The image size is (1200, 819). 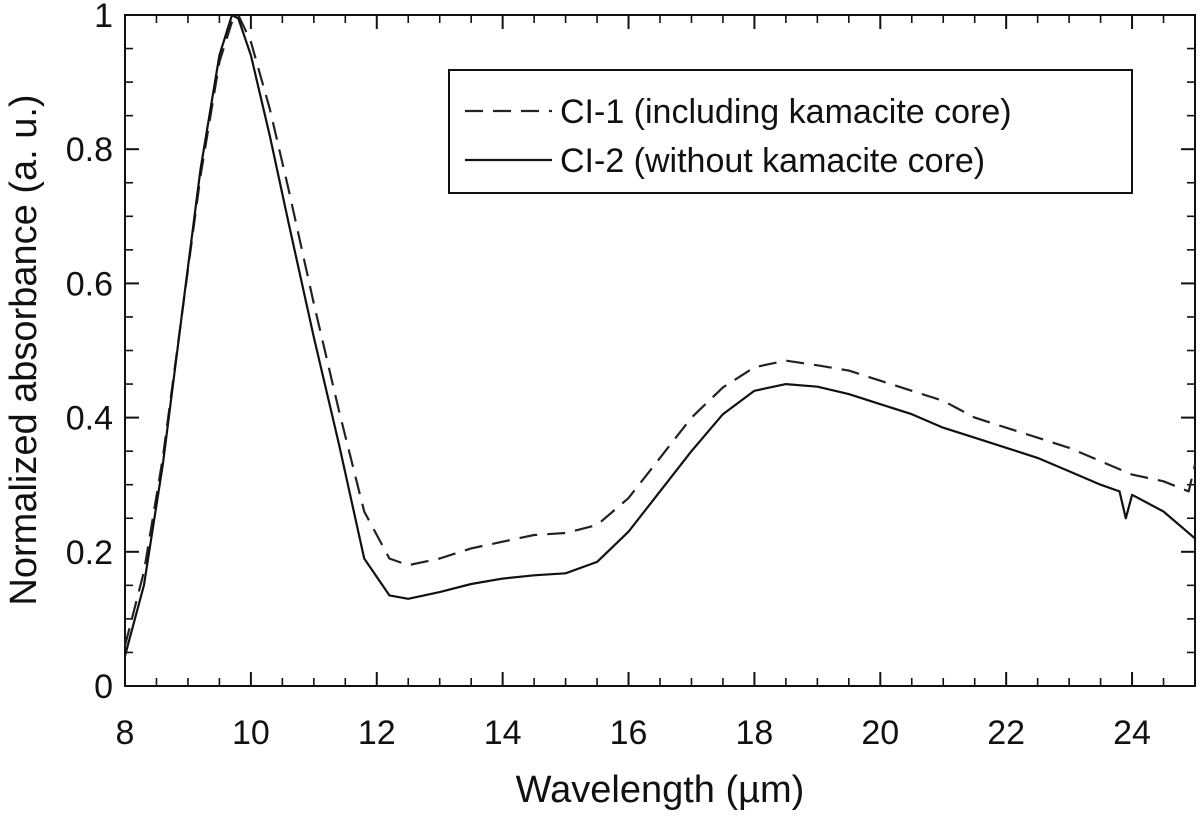 What do you see at coordinates (89, 419) in the screenshot?
I see `y-tick-label: 0.4` at bounding box center [89, 419].